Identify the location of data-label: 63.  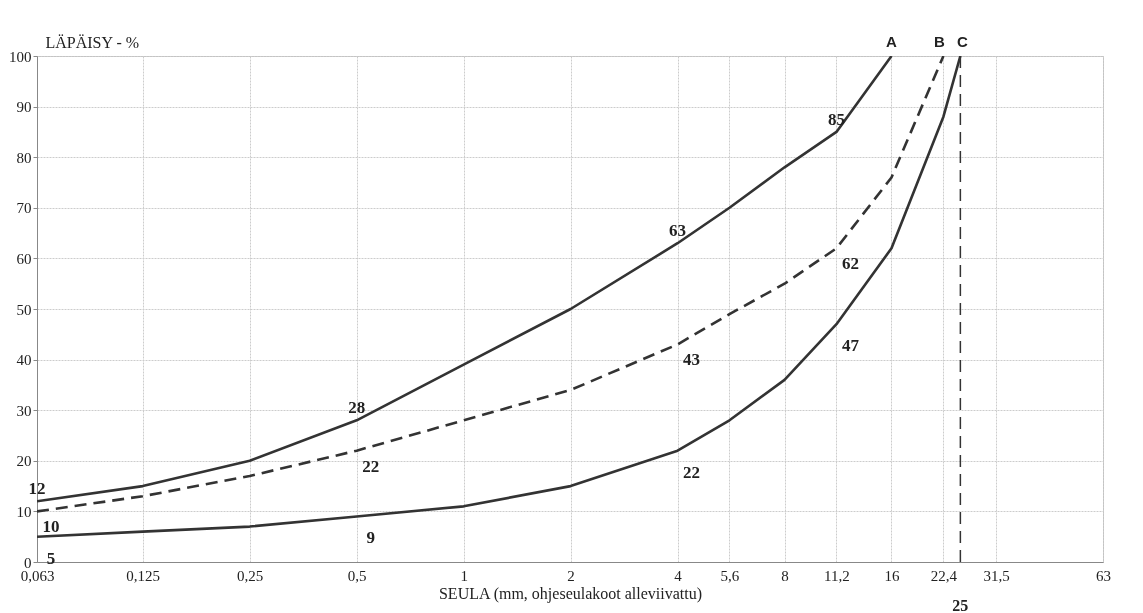
(678, 231).